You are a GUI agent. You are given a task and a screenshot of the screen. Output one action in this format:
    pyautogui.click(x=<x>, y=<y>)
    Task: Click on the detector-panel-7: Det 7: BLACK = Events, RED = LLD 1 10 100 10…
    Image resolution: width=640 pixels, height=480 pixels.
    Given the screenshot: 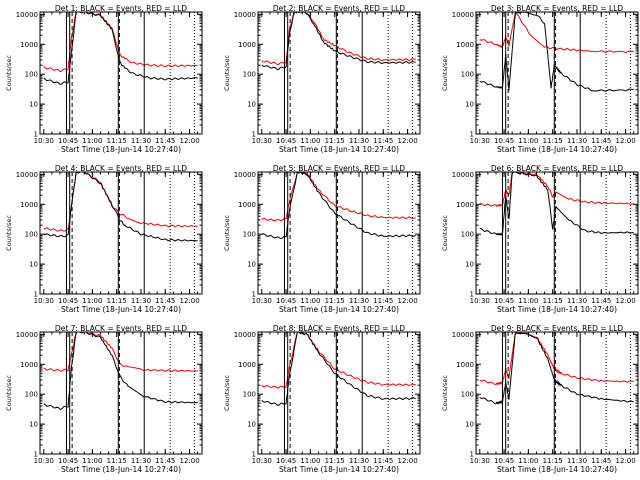 What is the action you would take?
    pyautogui.click(x=104, y=399)
    